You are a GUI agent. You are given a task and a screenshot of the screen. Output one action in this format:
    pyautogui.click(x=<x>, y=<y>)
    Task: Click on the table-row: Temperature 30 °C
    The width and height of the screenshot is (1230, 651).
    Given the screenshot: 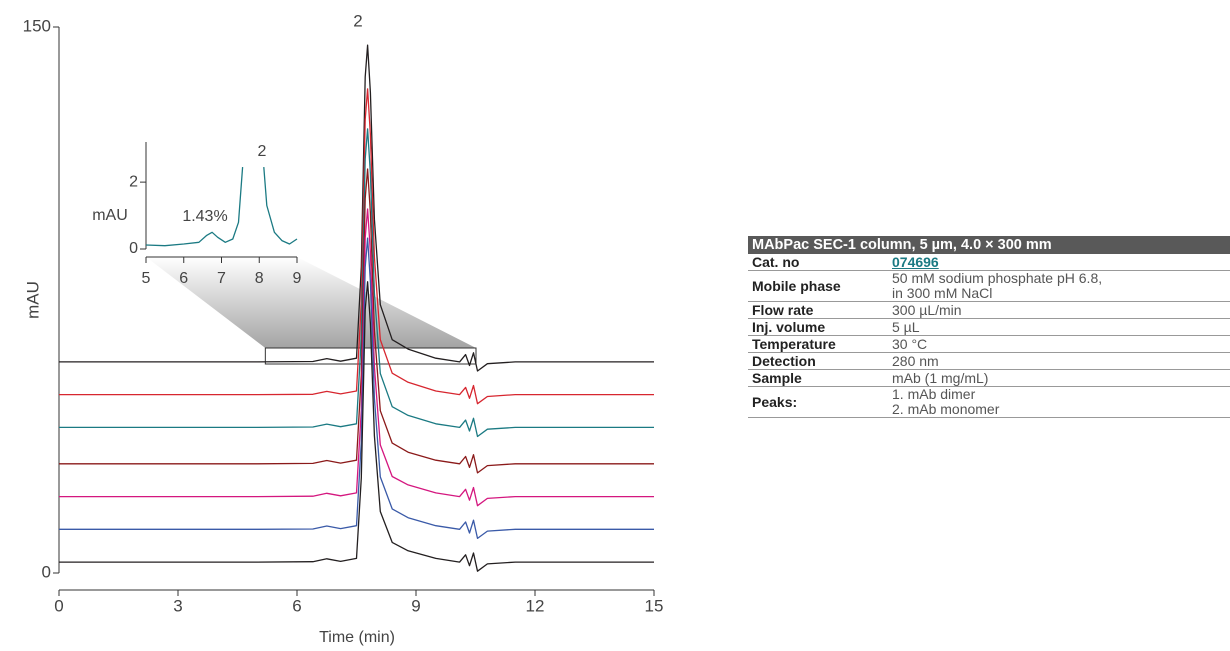 What is the action you would take?
    pyautogui.click(x=989, y=344)
    